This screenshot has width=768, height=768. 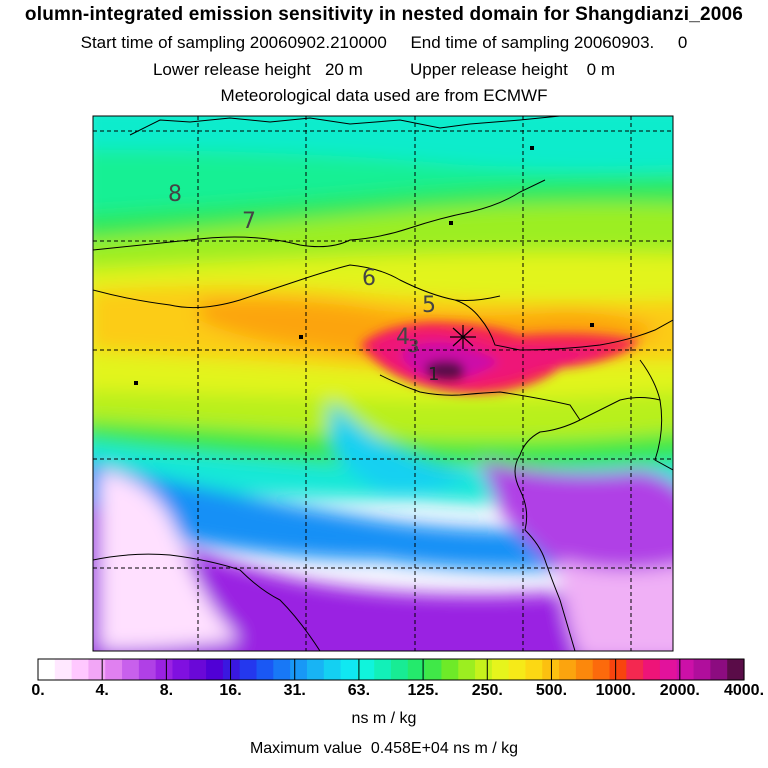 What do you see at coordinates (413, 346) in the screenshot?
I see `contour-label: 3` at bounding box center [413, 346].